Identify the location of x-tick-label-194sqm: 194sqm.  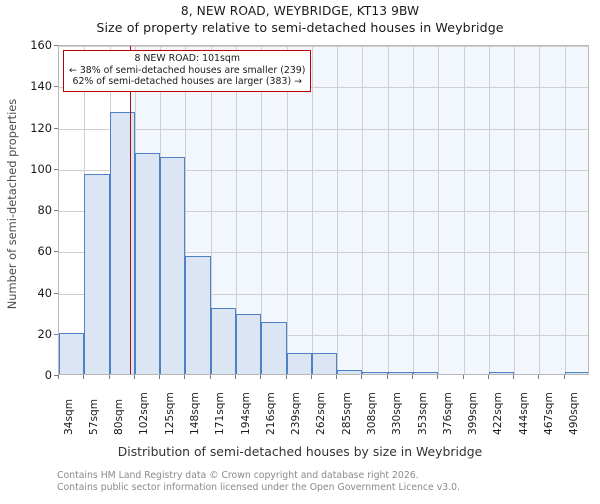
(245, 413).